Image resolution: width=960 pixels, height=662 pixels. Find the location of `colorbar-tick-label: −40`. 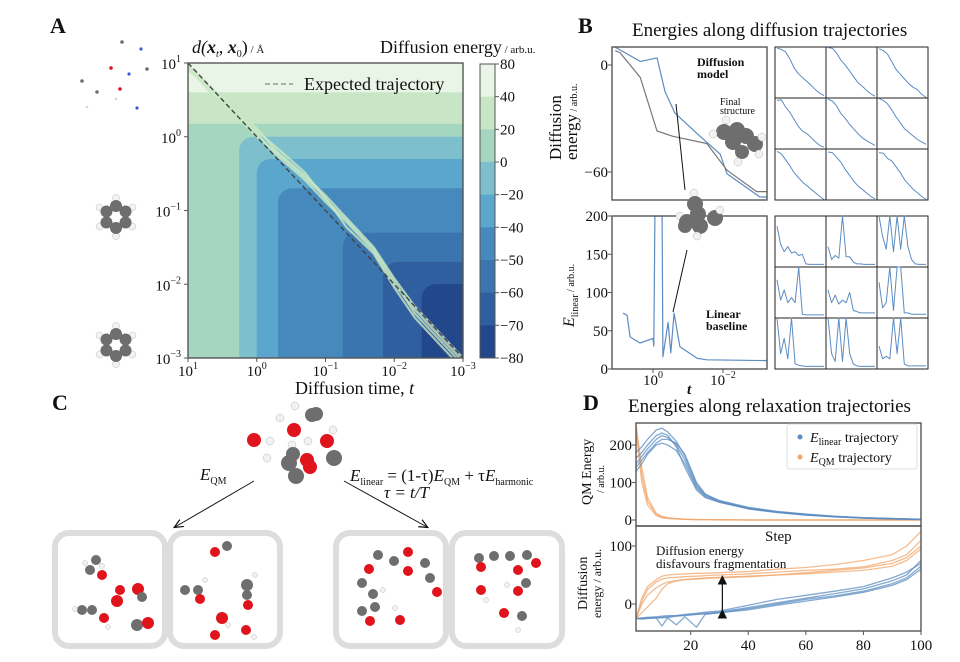

colorbar-tick-label: −40 is located at coordinates (511, 228).